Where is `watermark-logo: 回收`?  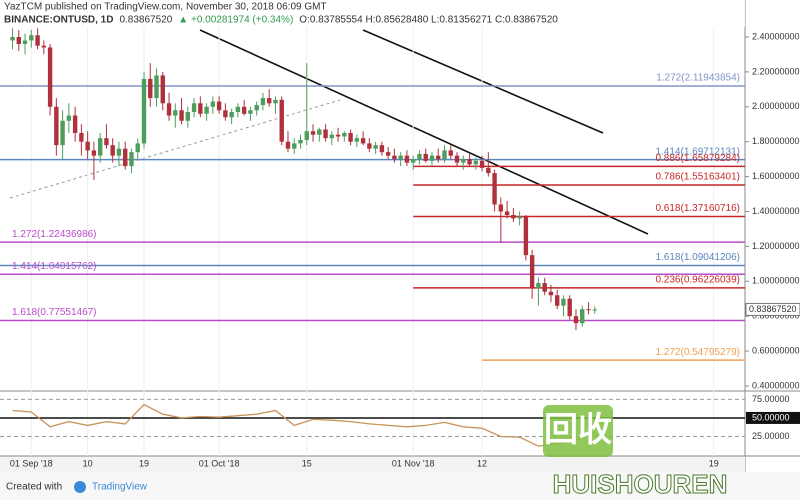
watermark-logo: 回收 is located at coordinates (578, 430).